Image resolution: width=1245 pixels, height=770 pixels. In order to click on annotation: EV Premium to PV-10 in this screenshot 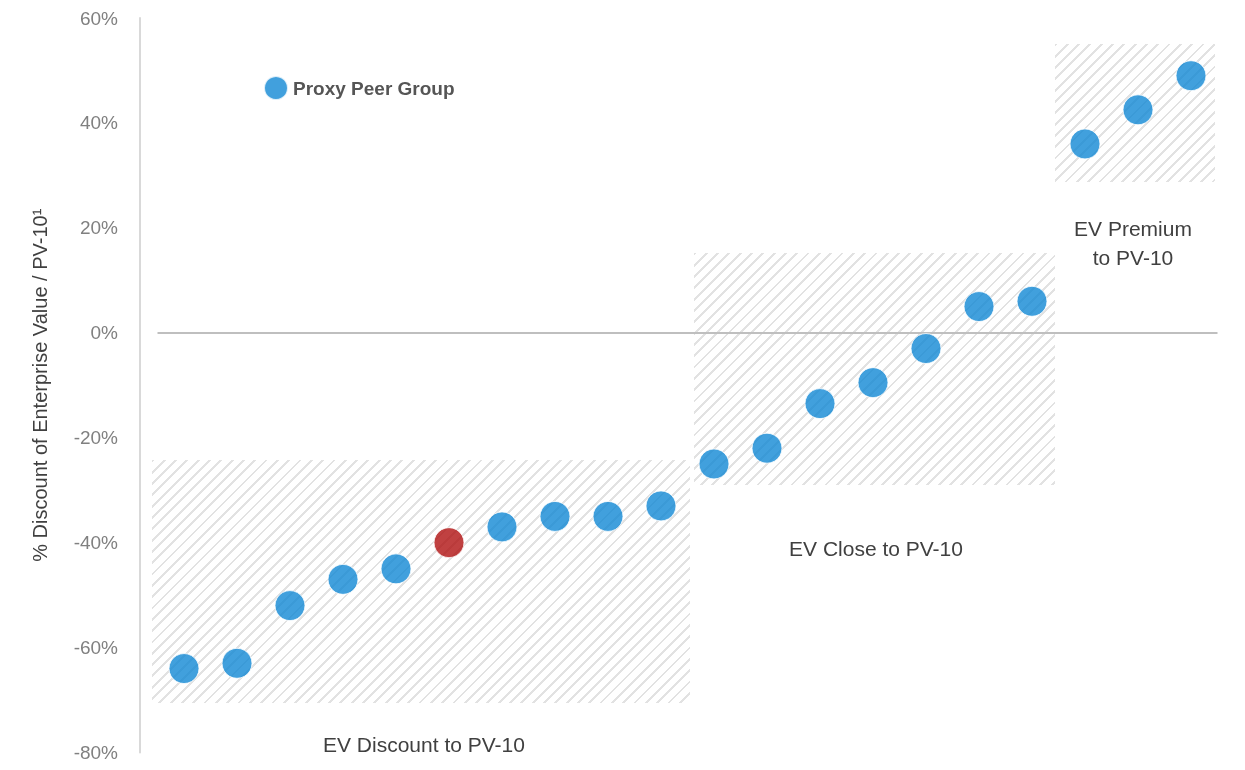, I will do `click(1133, 243)`.